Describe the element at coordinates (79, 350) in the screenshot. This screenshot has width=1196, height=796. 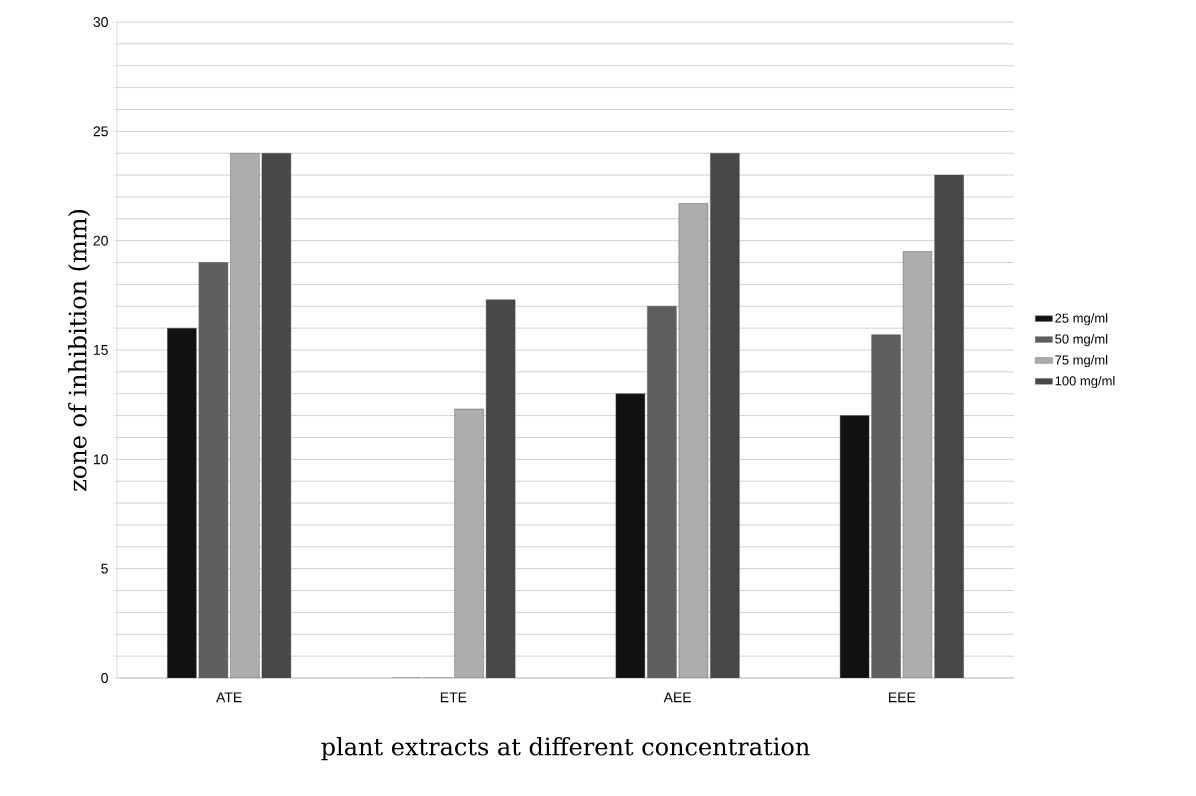
I see `y-axis-title: zone of inhibition (mm)` at that location.